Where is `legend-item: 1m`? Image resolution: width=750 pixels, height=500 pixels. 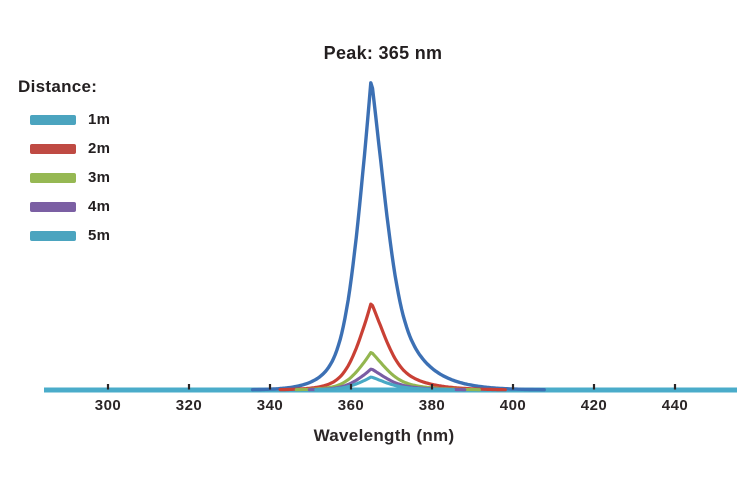
legend-item: 1m is located at coordinates (64, 119).